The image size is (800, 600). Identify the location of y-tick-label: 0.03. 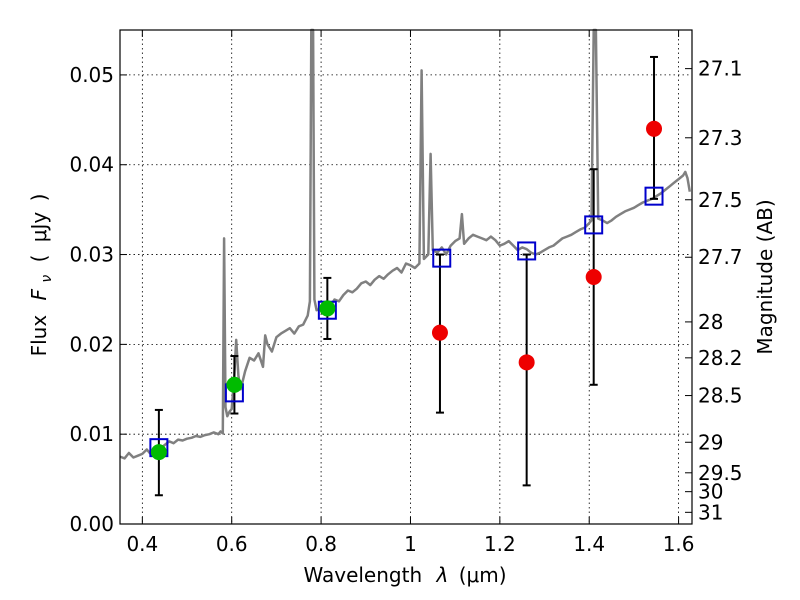
(91, 255).